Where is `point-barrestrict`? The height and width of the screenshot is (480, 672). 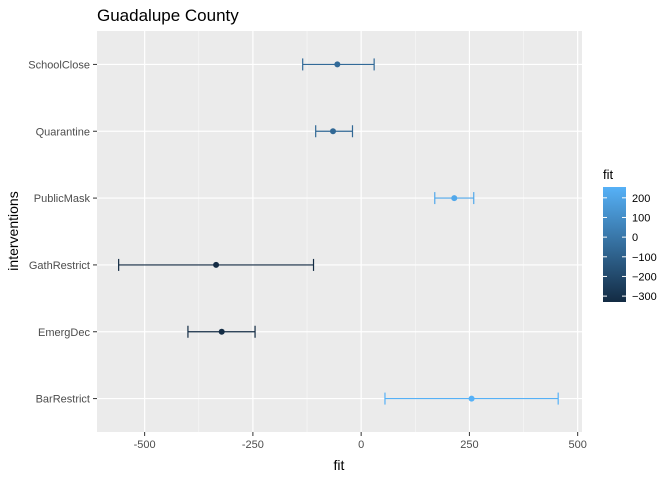
point-barrestrict is located at coordinates (471, 398).